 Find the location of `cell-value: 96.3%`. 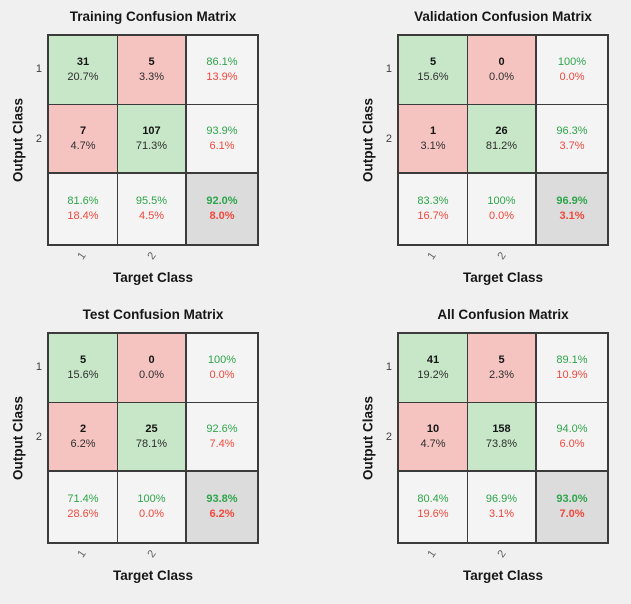

cell-value: 96.3% is located at coordinates (572, 130).